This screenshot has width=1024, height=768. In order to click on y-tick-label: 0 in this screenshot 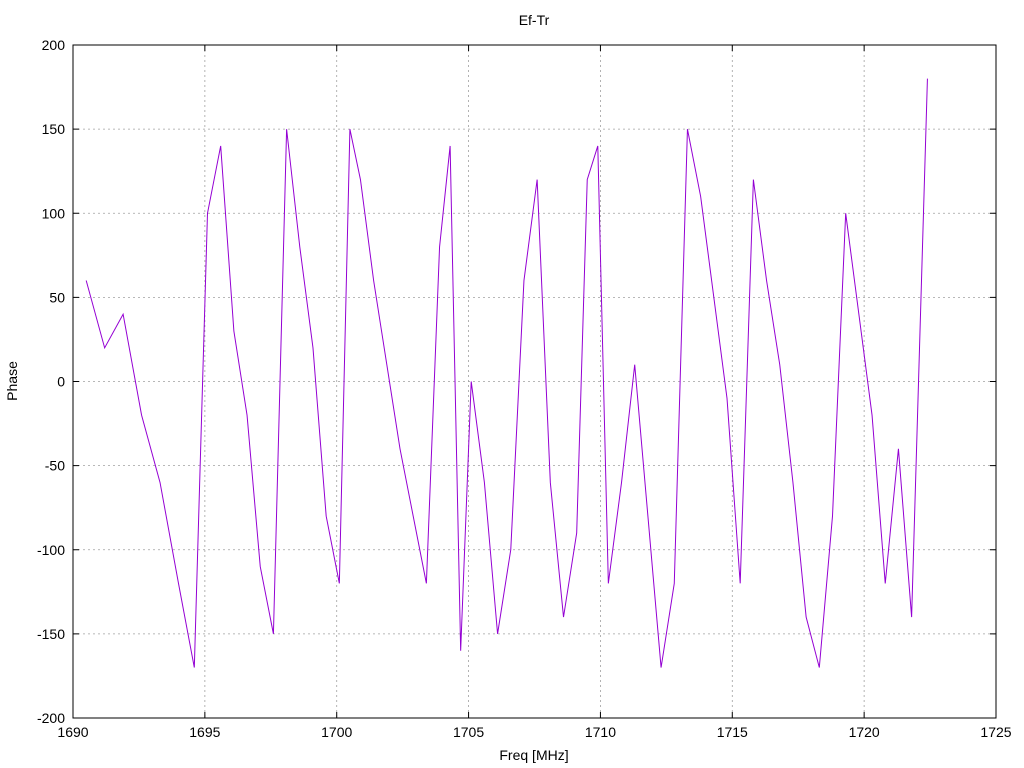, I will do `click(61, 382)`.